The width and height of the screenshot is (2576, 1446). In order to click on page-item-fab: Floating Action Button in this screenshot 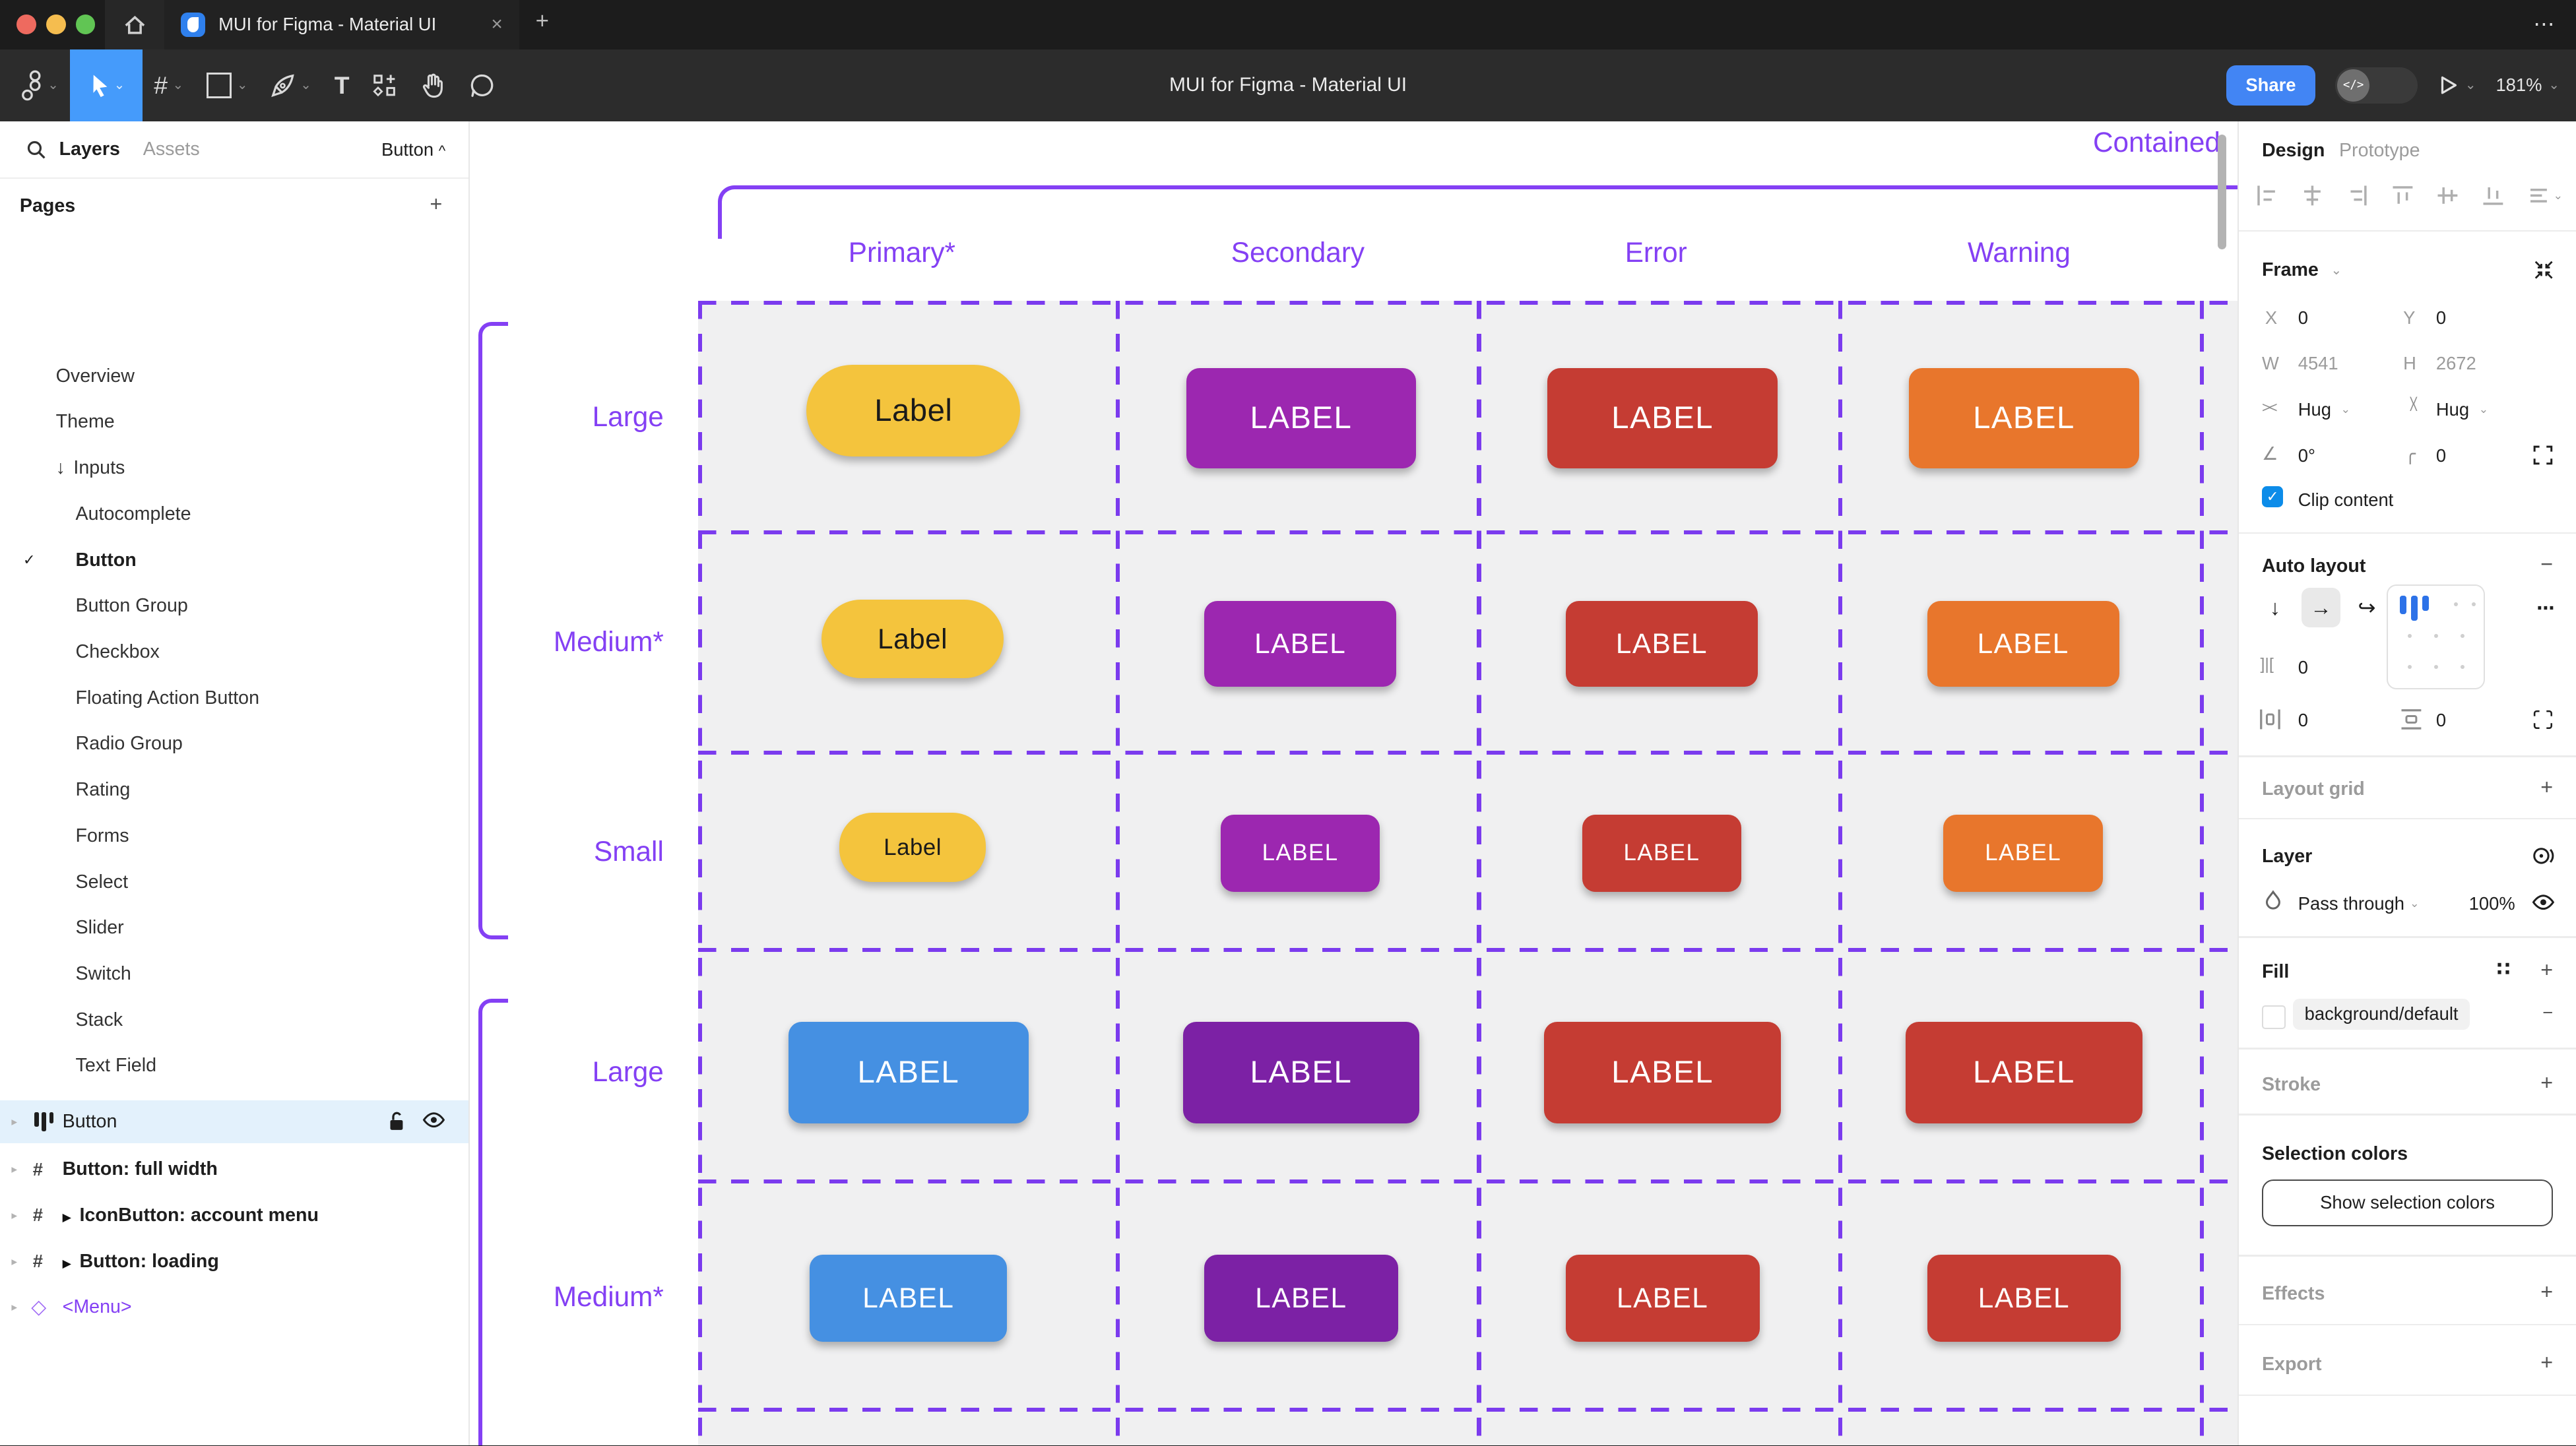, I will do `click(167, 697)`.